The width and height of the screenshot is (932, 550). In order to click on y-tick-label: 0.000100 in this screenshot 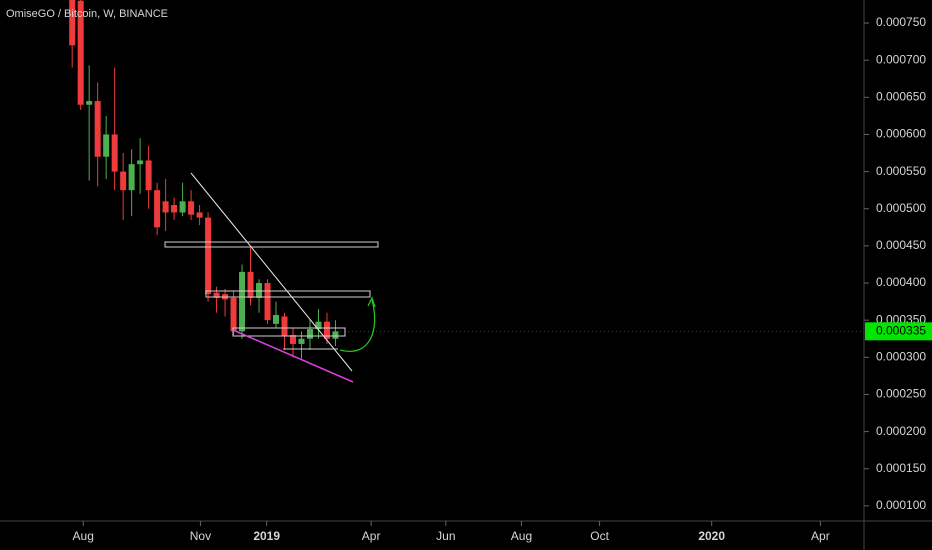, I will do `click(901, 505)`.